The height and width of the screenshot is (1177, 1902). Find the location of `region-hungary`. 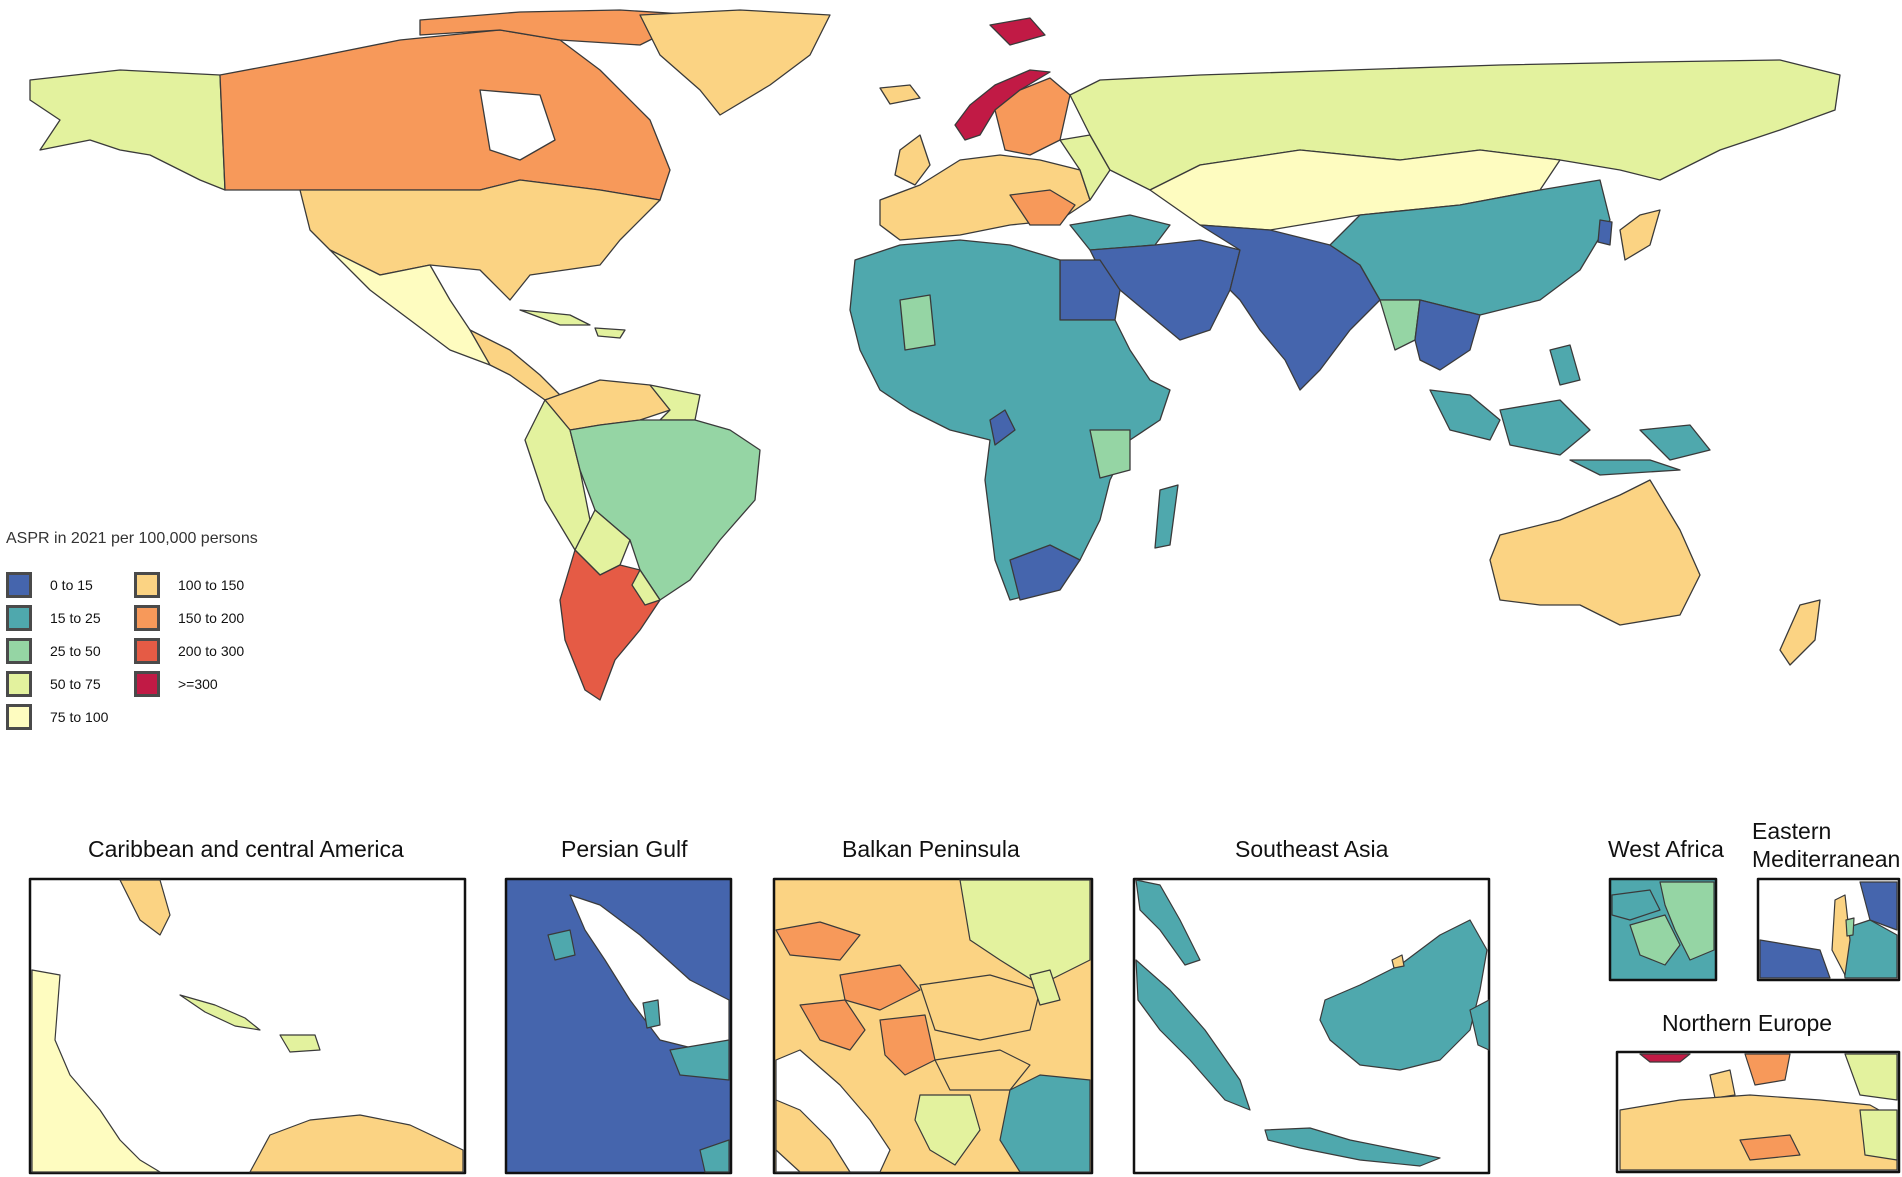

region-hungary is located at coordinates (880, 987).